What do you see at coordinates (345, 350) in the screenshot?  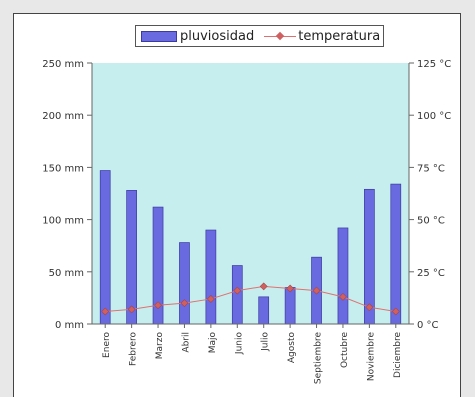 I see `x-axis-tick-label: Octubre` at bounding box center [345, 350].